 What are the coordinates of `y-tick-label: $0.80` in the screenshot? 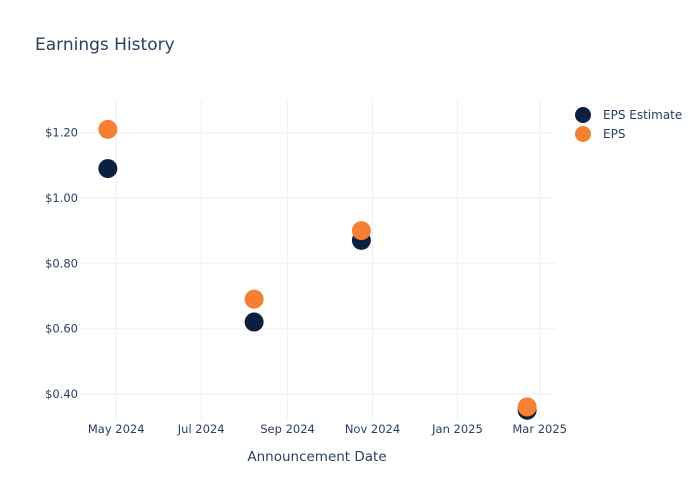 It's located at (61, 263).